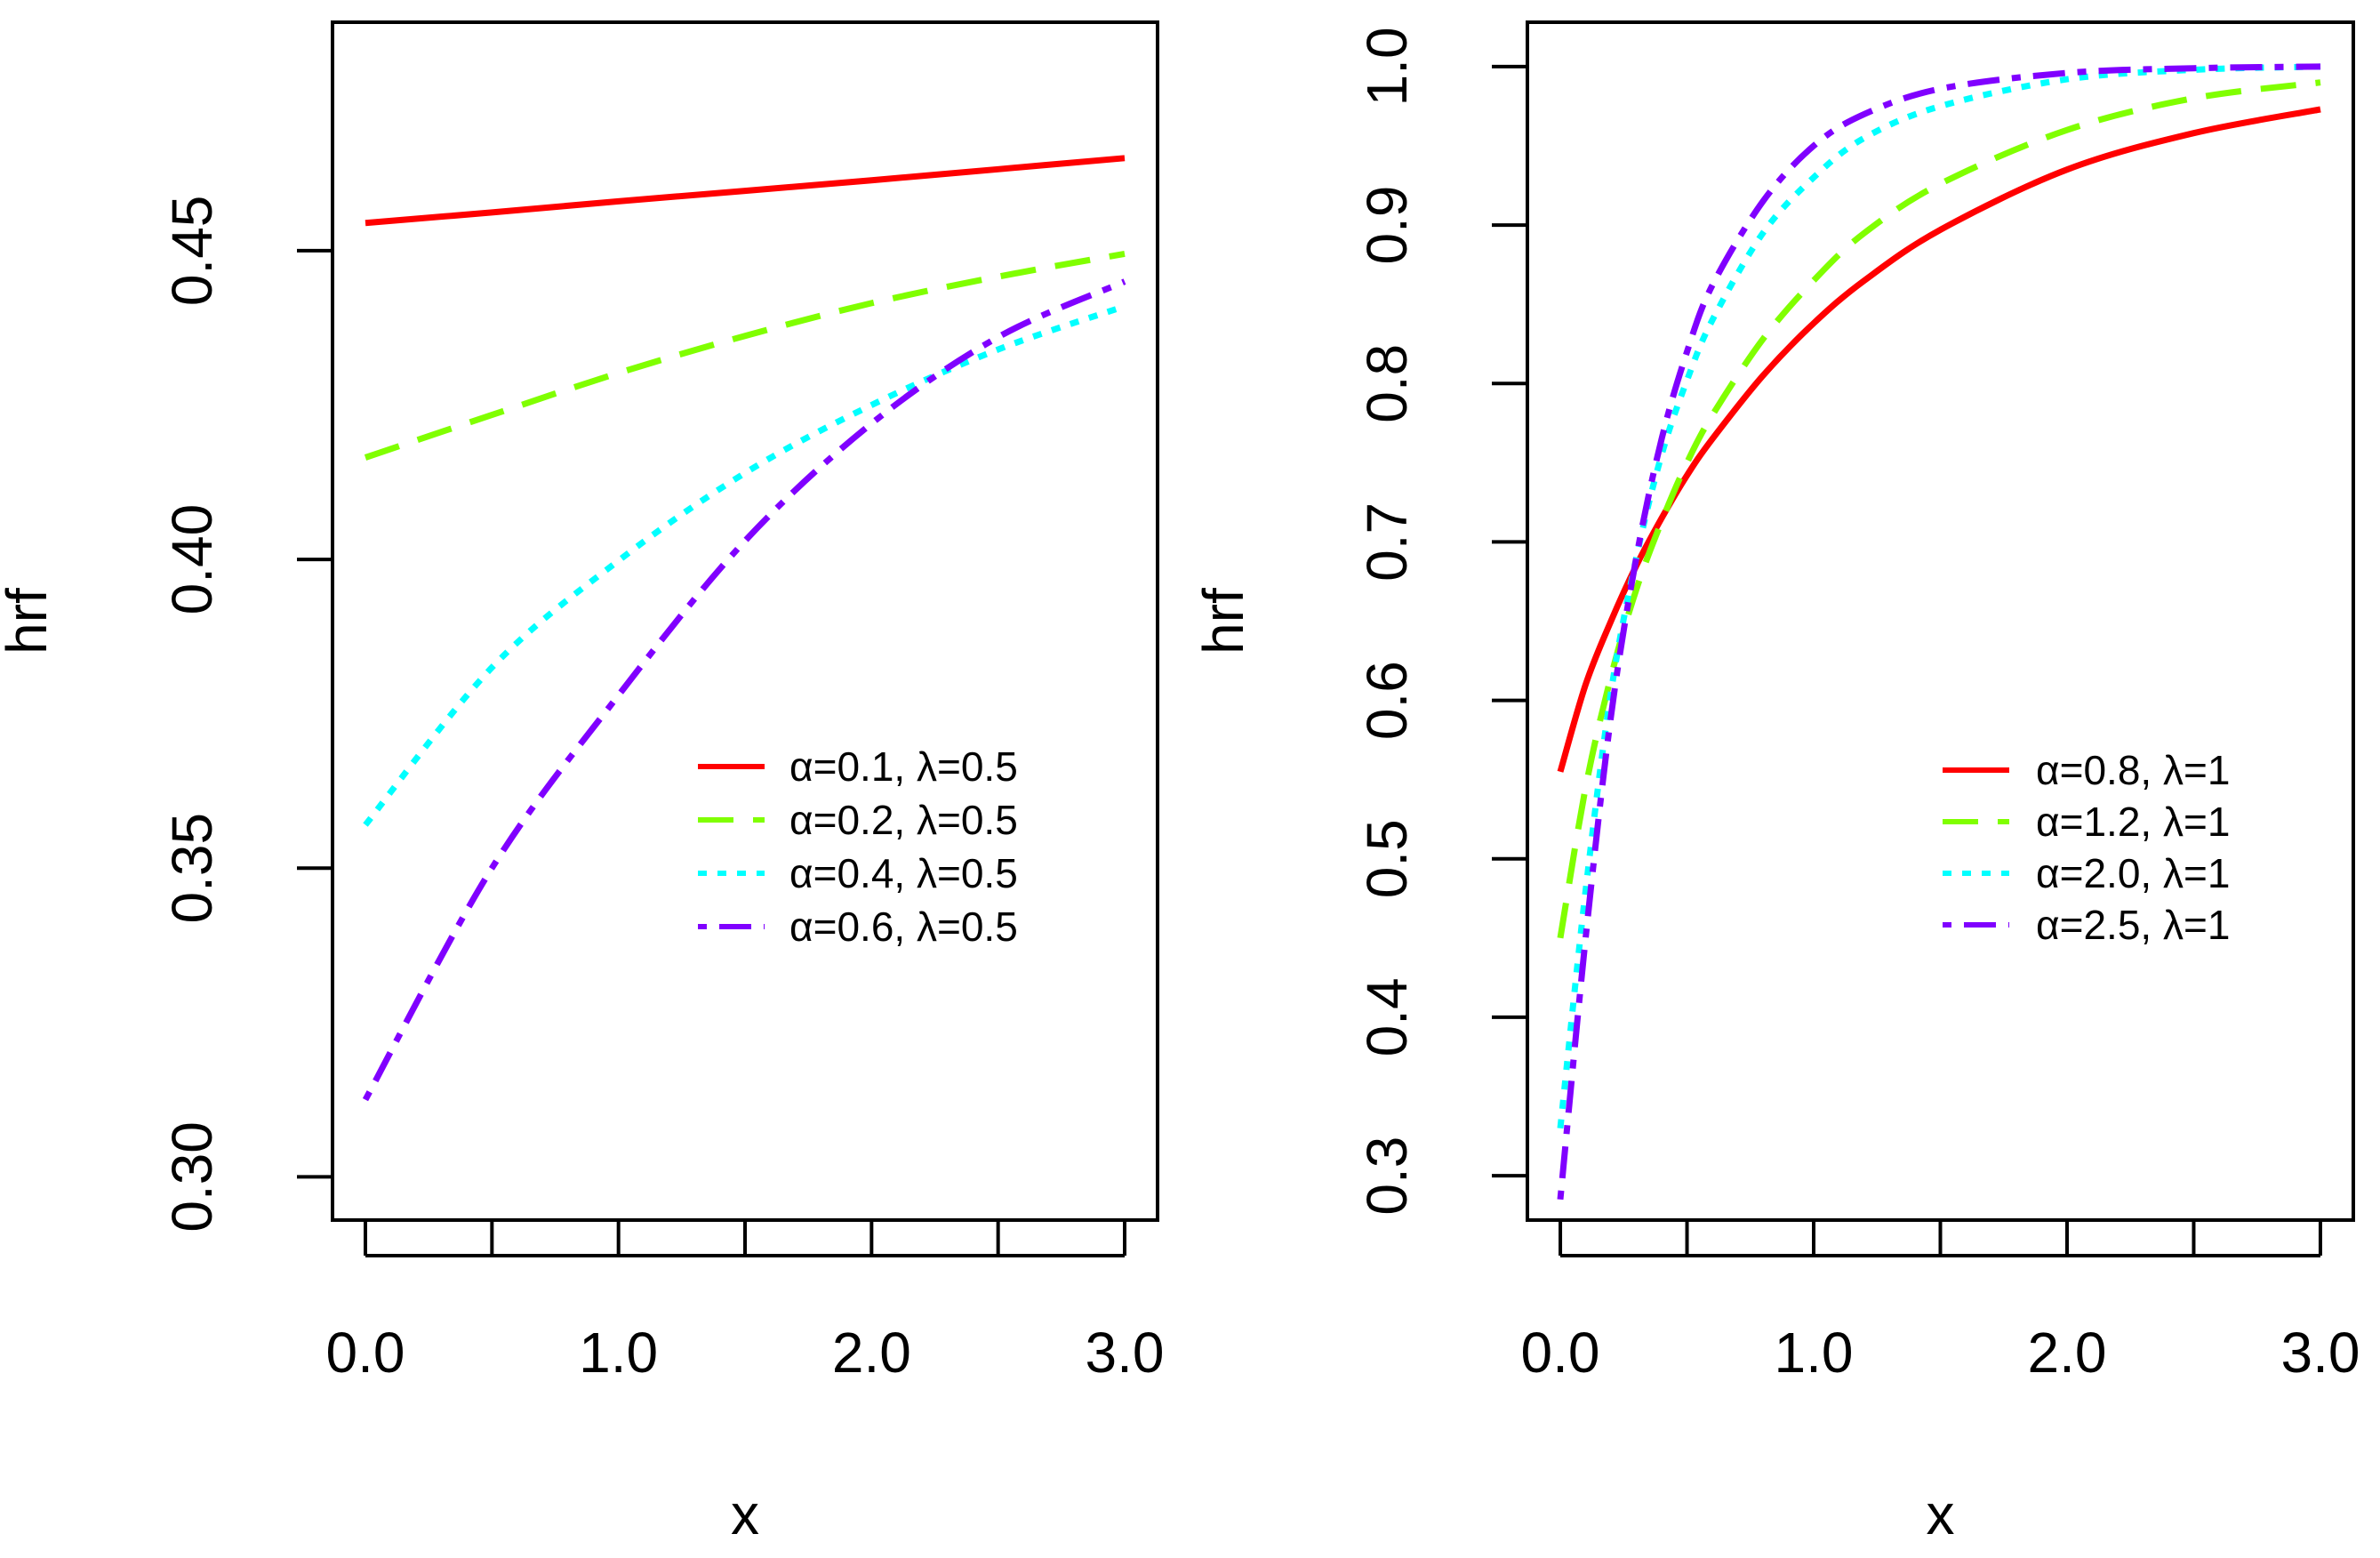  I want to click on legend-label-3: α=2.0, λ=1, so click(2133, 873).